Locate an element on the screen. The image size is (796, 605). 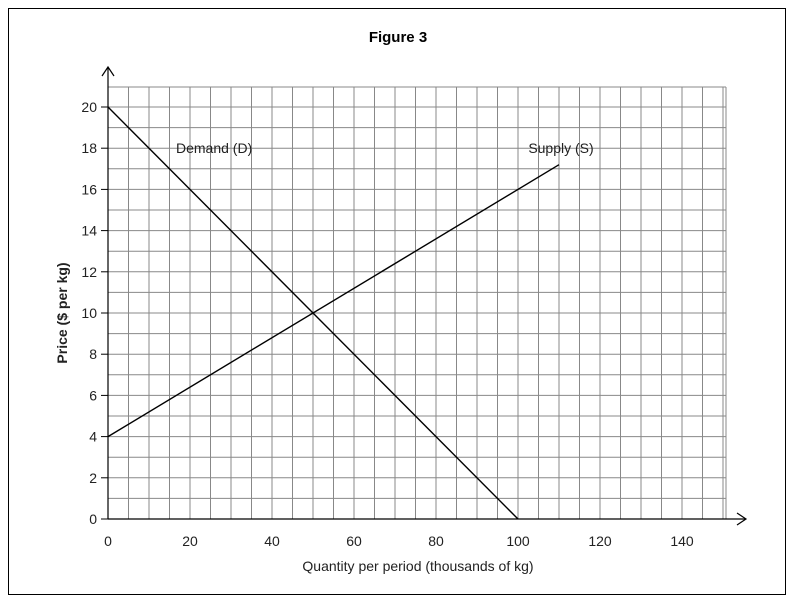
y-axis-label: Price ($ per kg) is located at coordinates (62, 312).